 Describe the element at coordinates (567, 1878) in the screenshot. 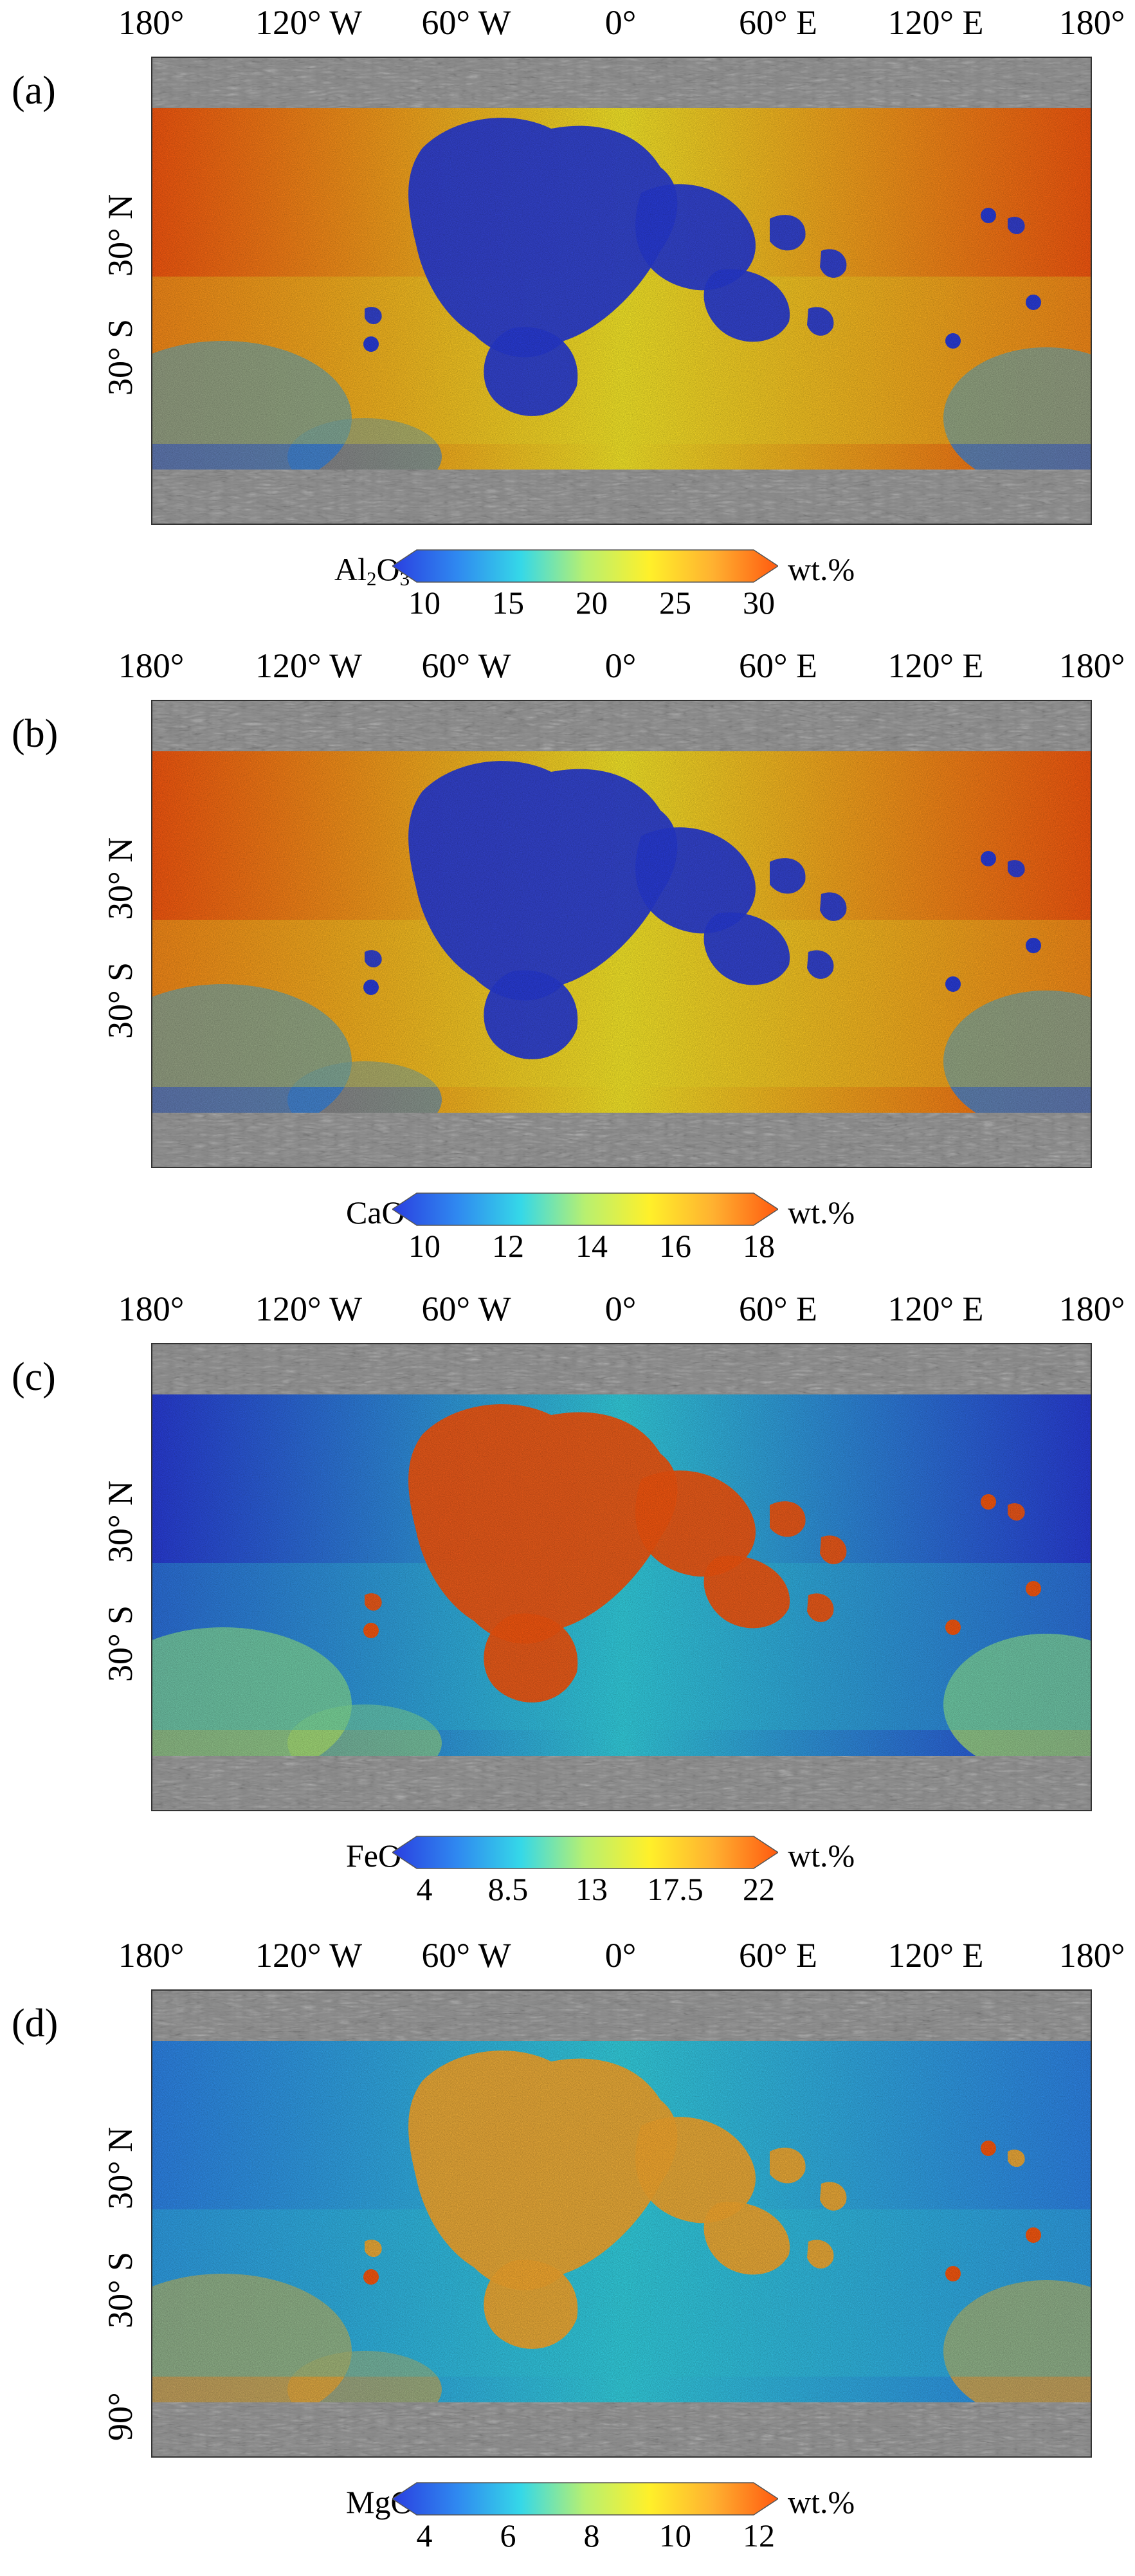

I see `colorbar: FeO wt.% 4 8.5 13 17.5 22` at that location.